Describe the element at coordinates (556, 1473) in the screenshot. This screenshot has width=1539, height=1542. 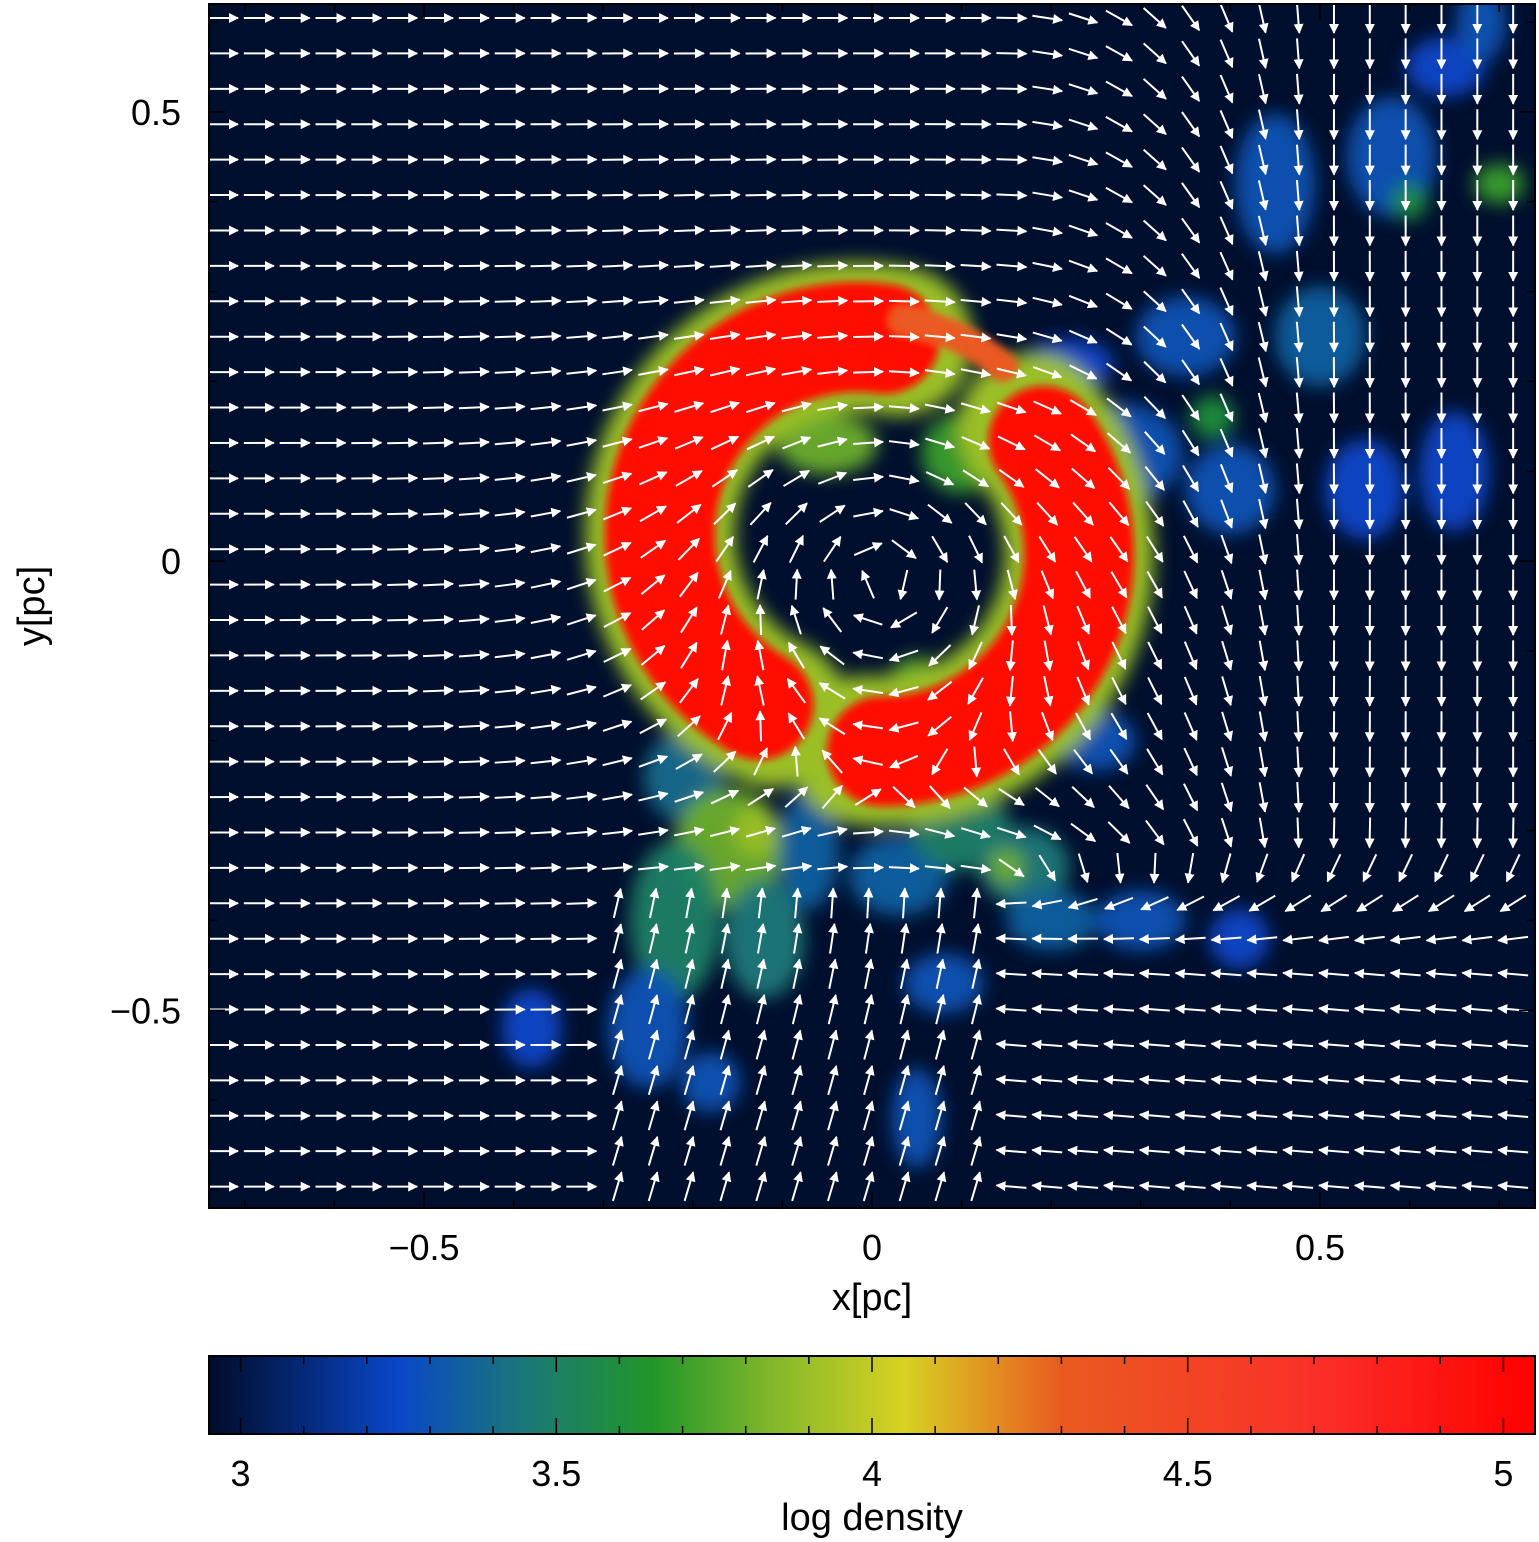
I see `colorbar-tick-label: 3.5` at that location.